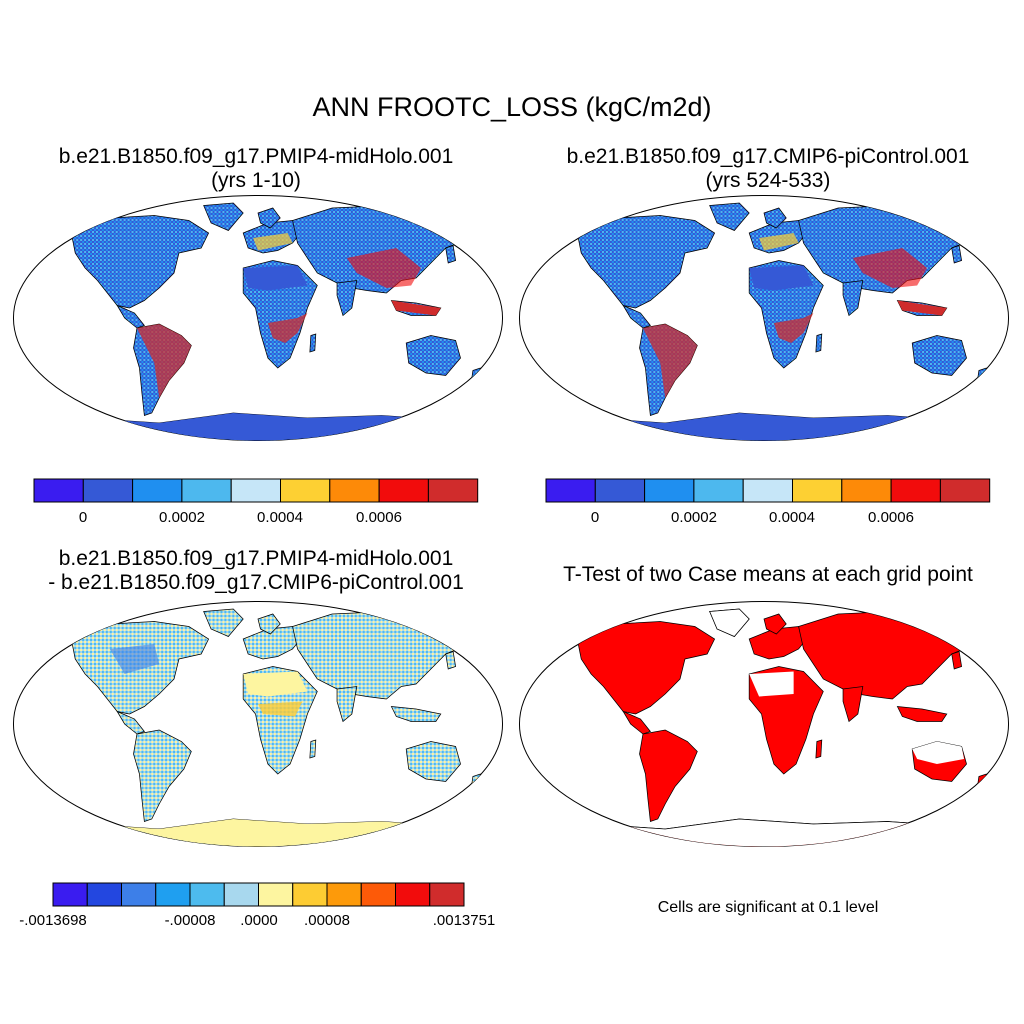 Image resolution: width=1024 pixels, height=1024 pixels. What do you see at coordinates (256, 156) in the screenshot?
I see `panel-title-case1-line1: b.e21.B1850.f09_g17.PMIP4-midHolo.001` at bounding box center [256, 156].